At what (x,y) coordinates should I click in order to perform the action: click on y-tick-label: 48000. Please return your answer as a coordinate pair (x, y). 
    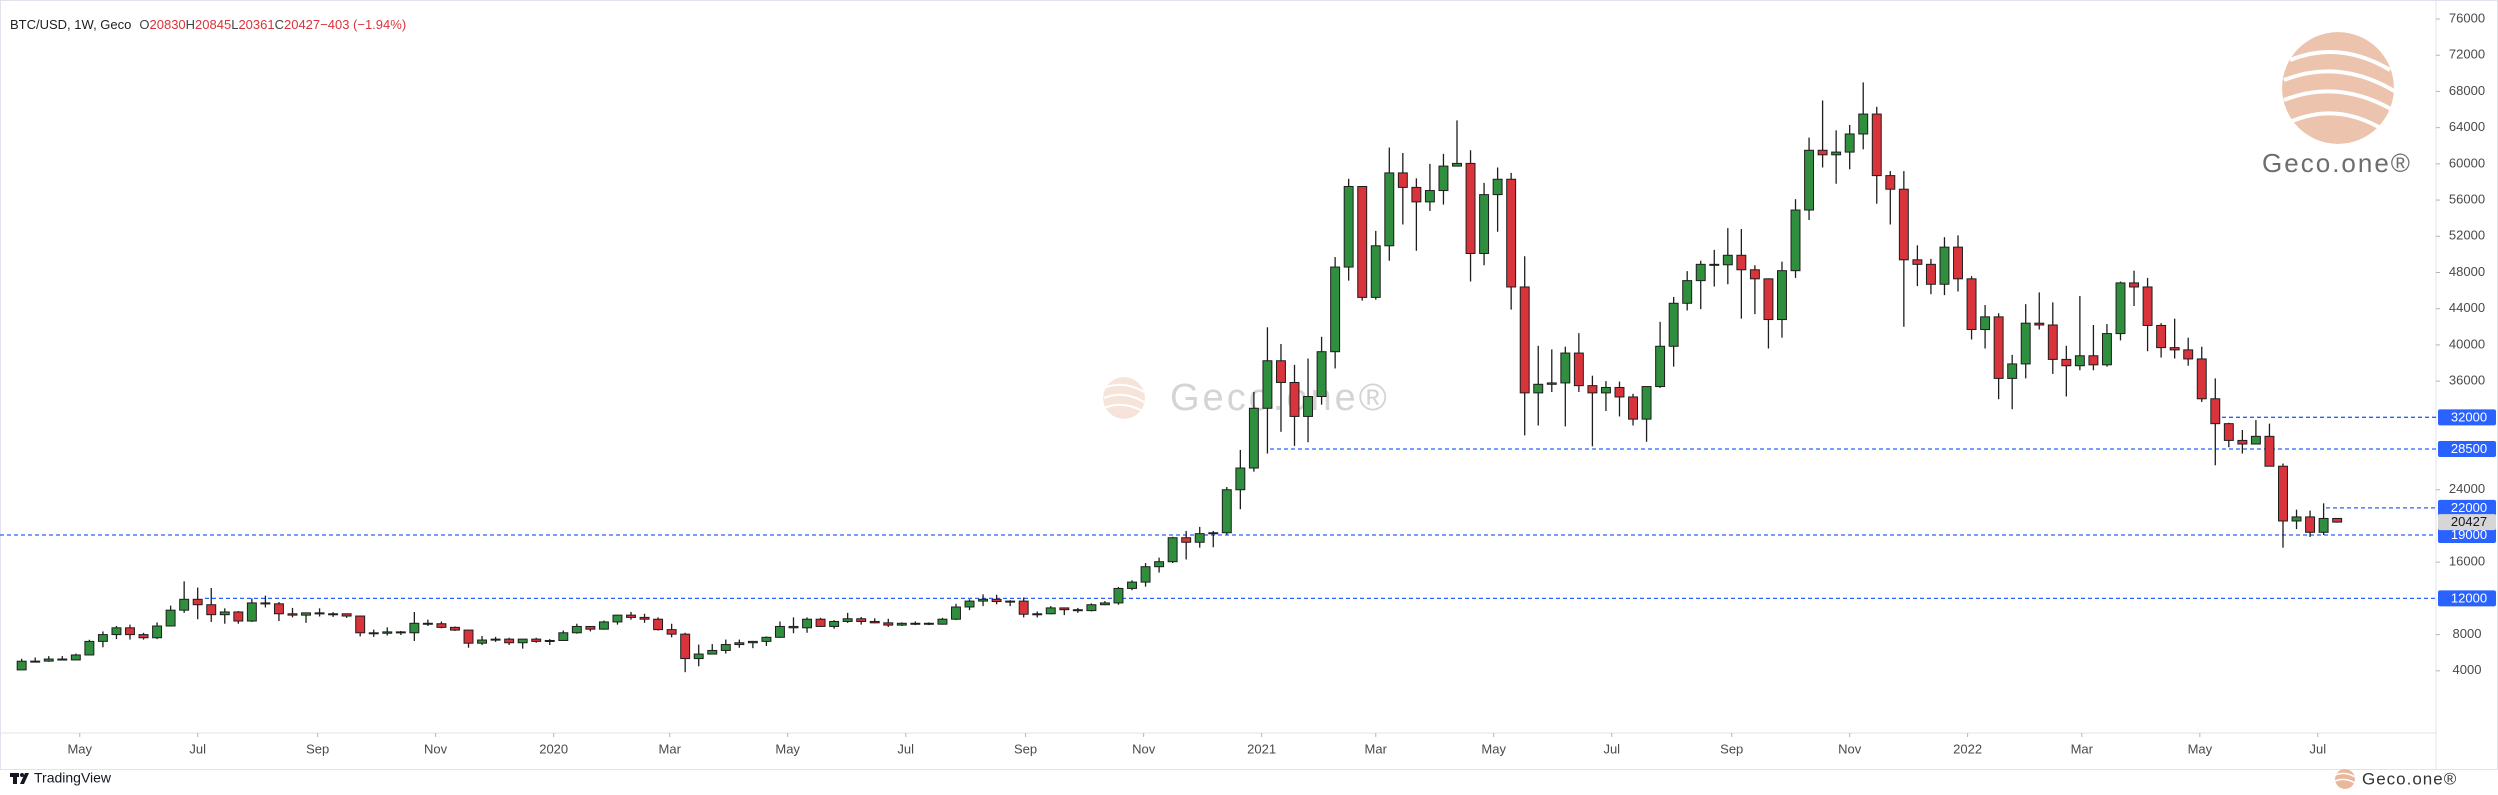
    Looking at the image, I should click on (2467, 271).